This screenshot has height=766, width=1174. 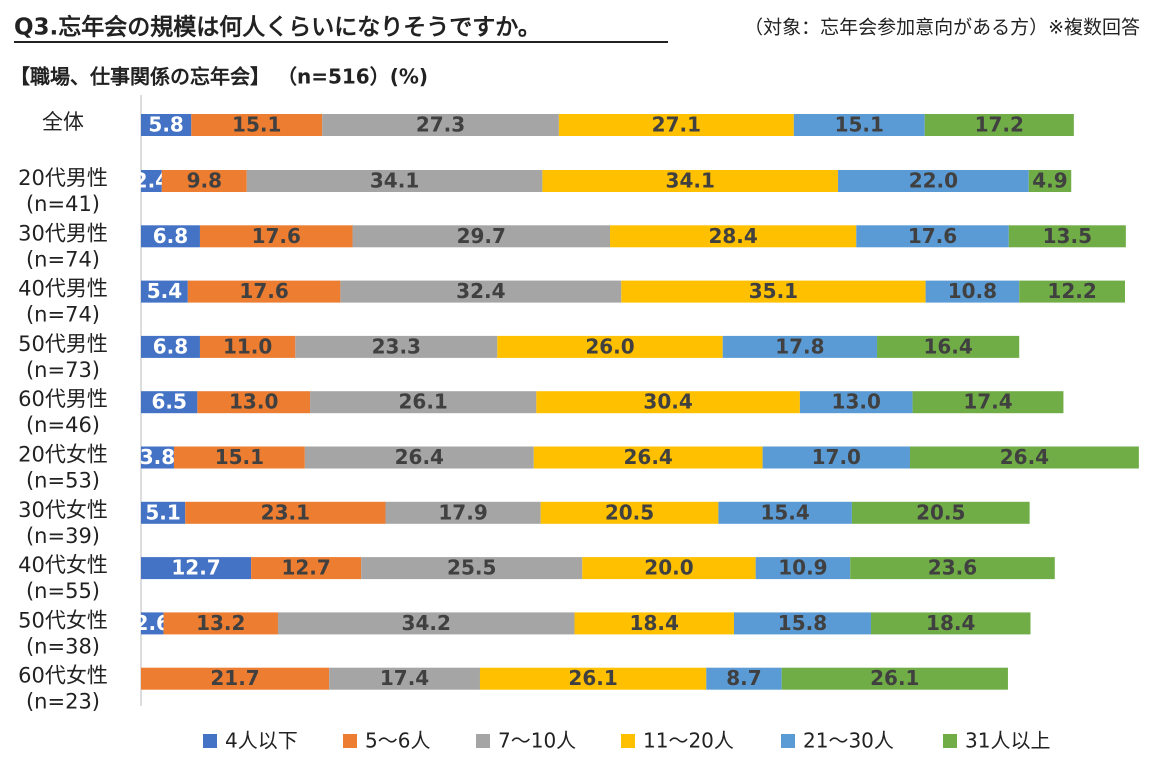 I want to click on data-label: 17.6, so click(x=263, y=291).